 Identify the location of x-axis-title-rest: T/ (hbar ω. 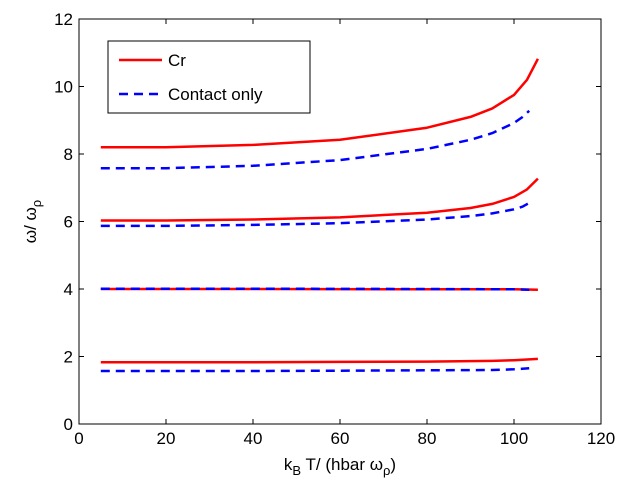
(342, 464).